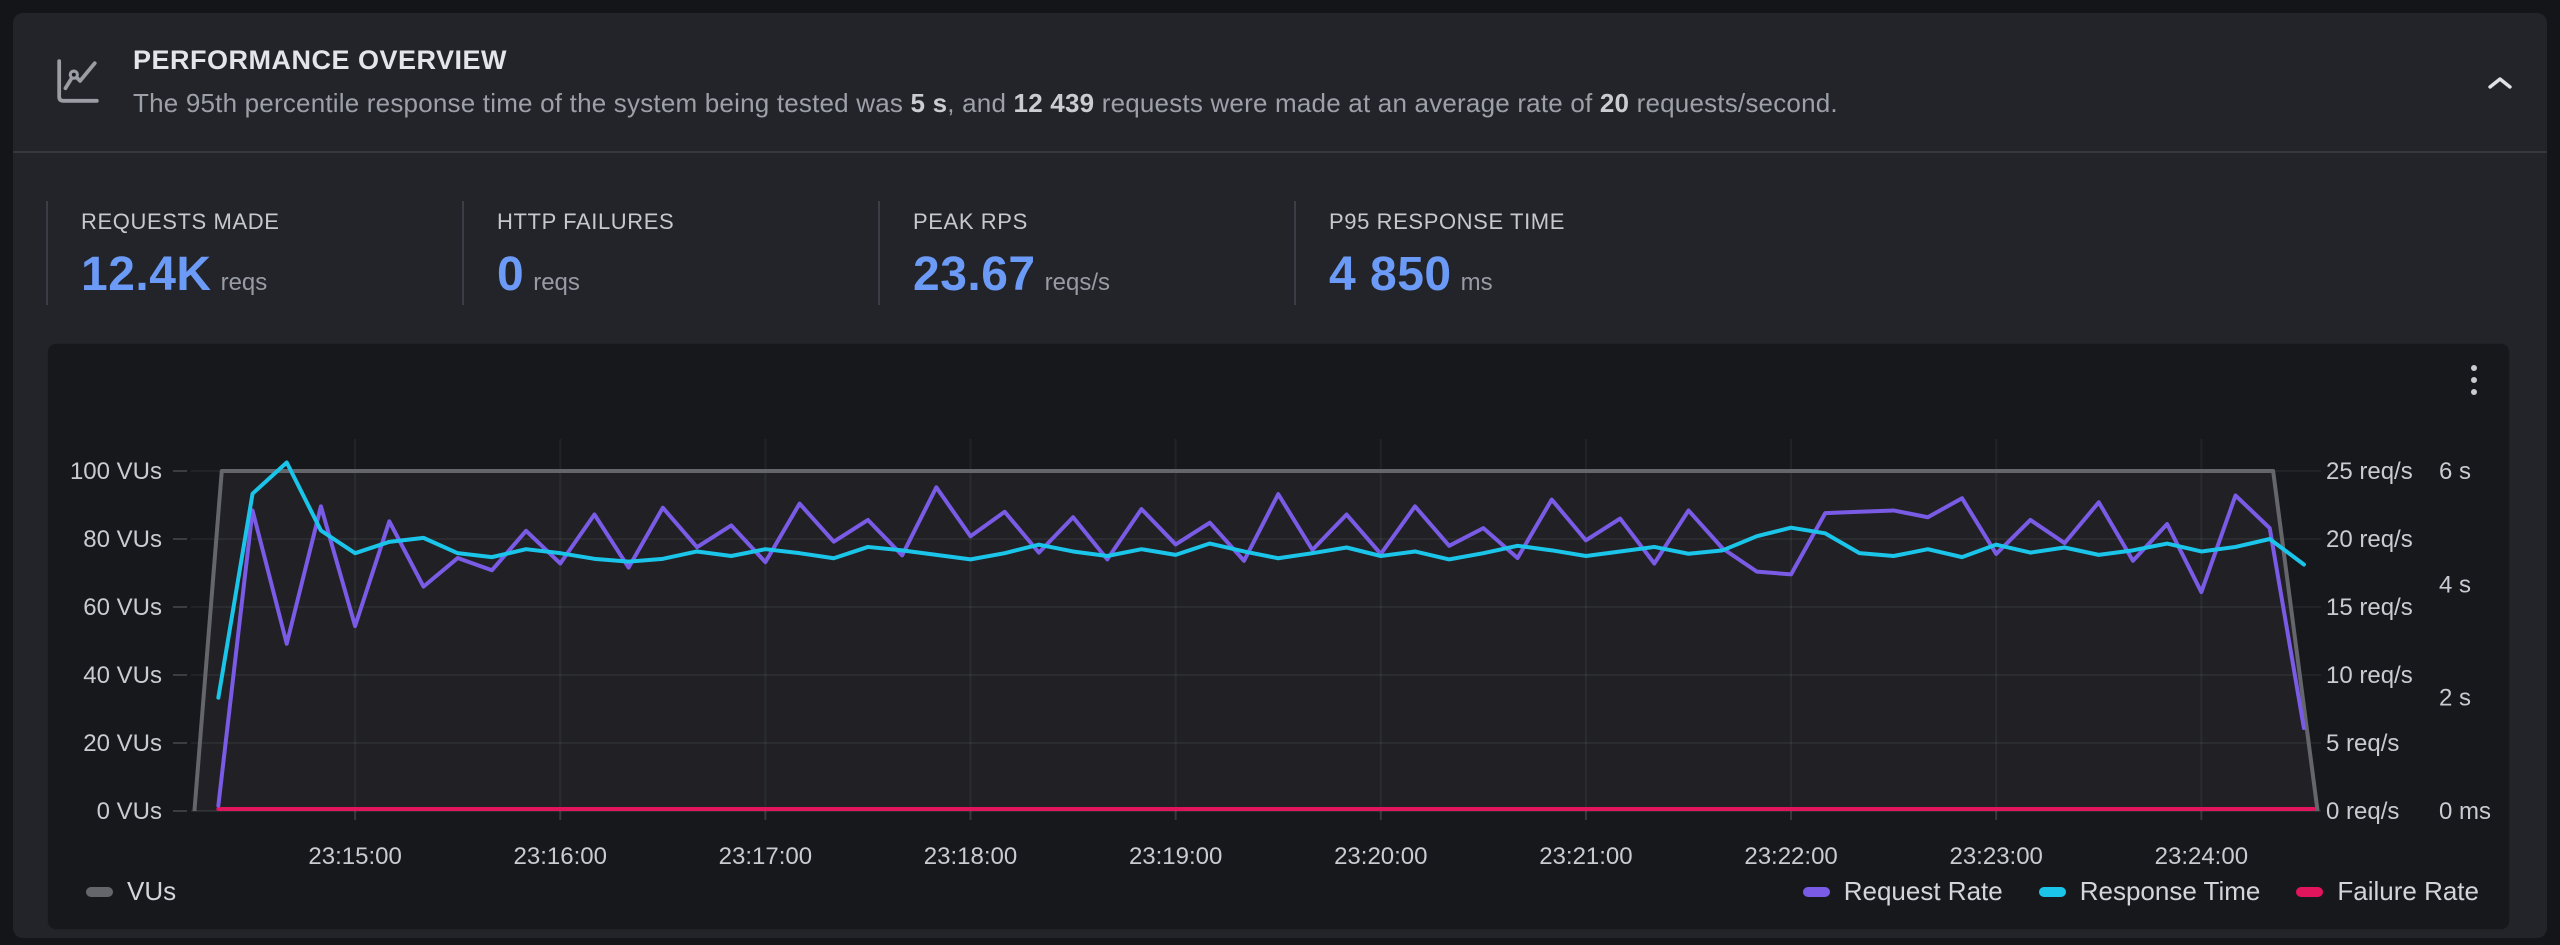 This screenshot has height=945, width=2560. Describe the element at coordinates (1502, 253) in the screenshot. I see `stat-p95-response-time: P95 RESPONSE TIME 4 850 ms` at that location.